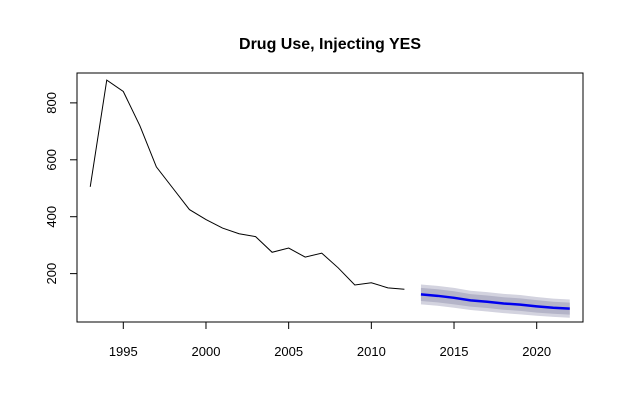  I want to click on prediction-bands, so click(495, 301).